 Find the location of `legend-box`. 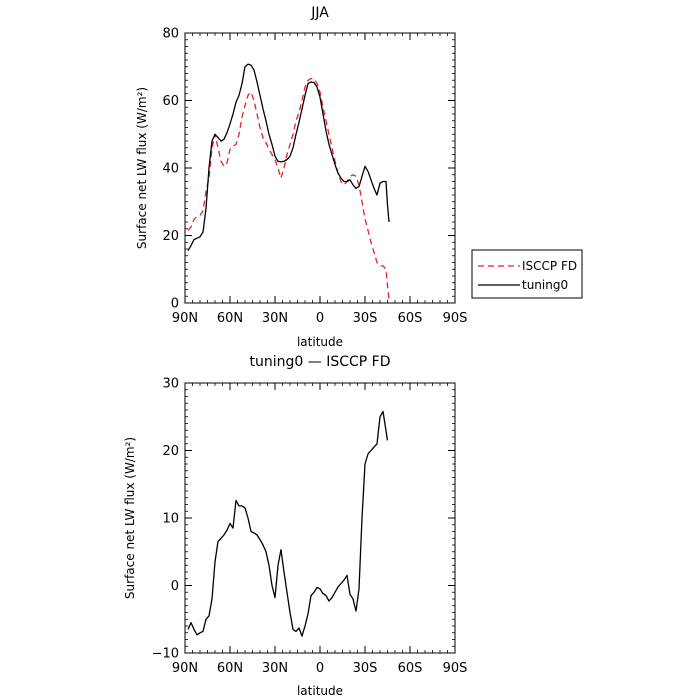

legend-box is located at coordinates (527, 274).